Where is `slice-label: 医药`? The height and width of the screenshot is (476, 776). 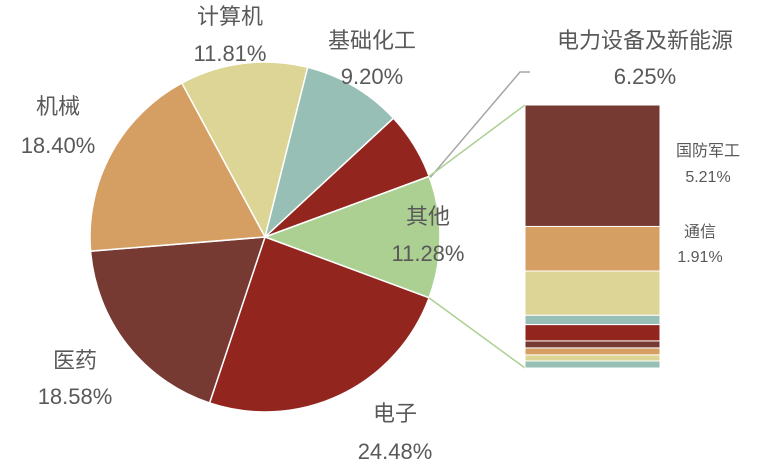 slice-label: 医药 is located at coordinates (75, 360).